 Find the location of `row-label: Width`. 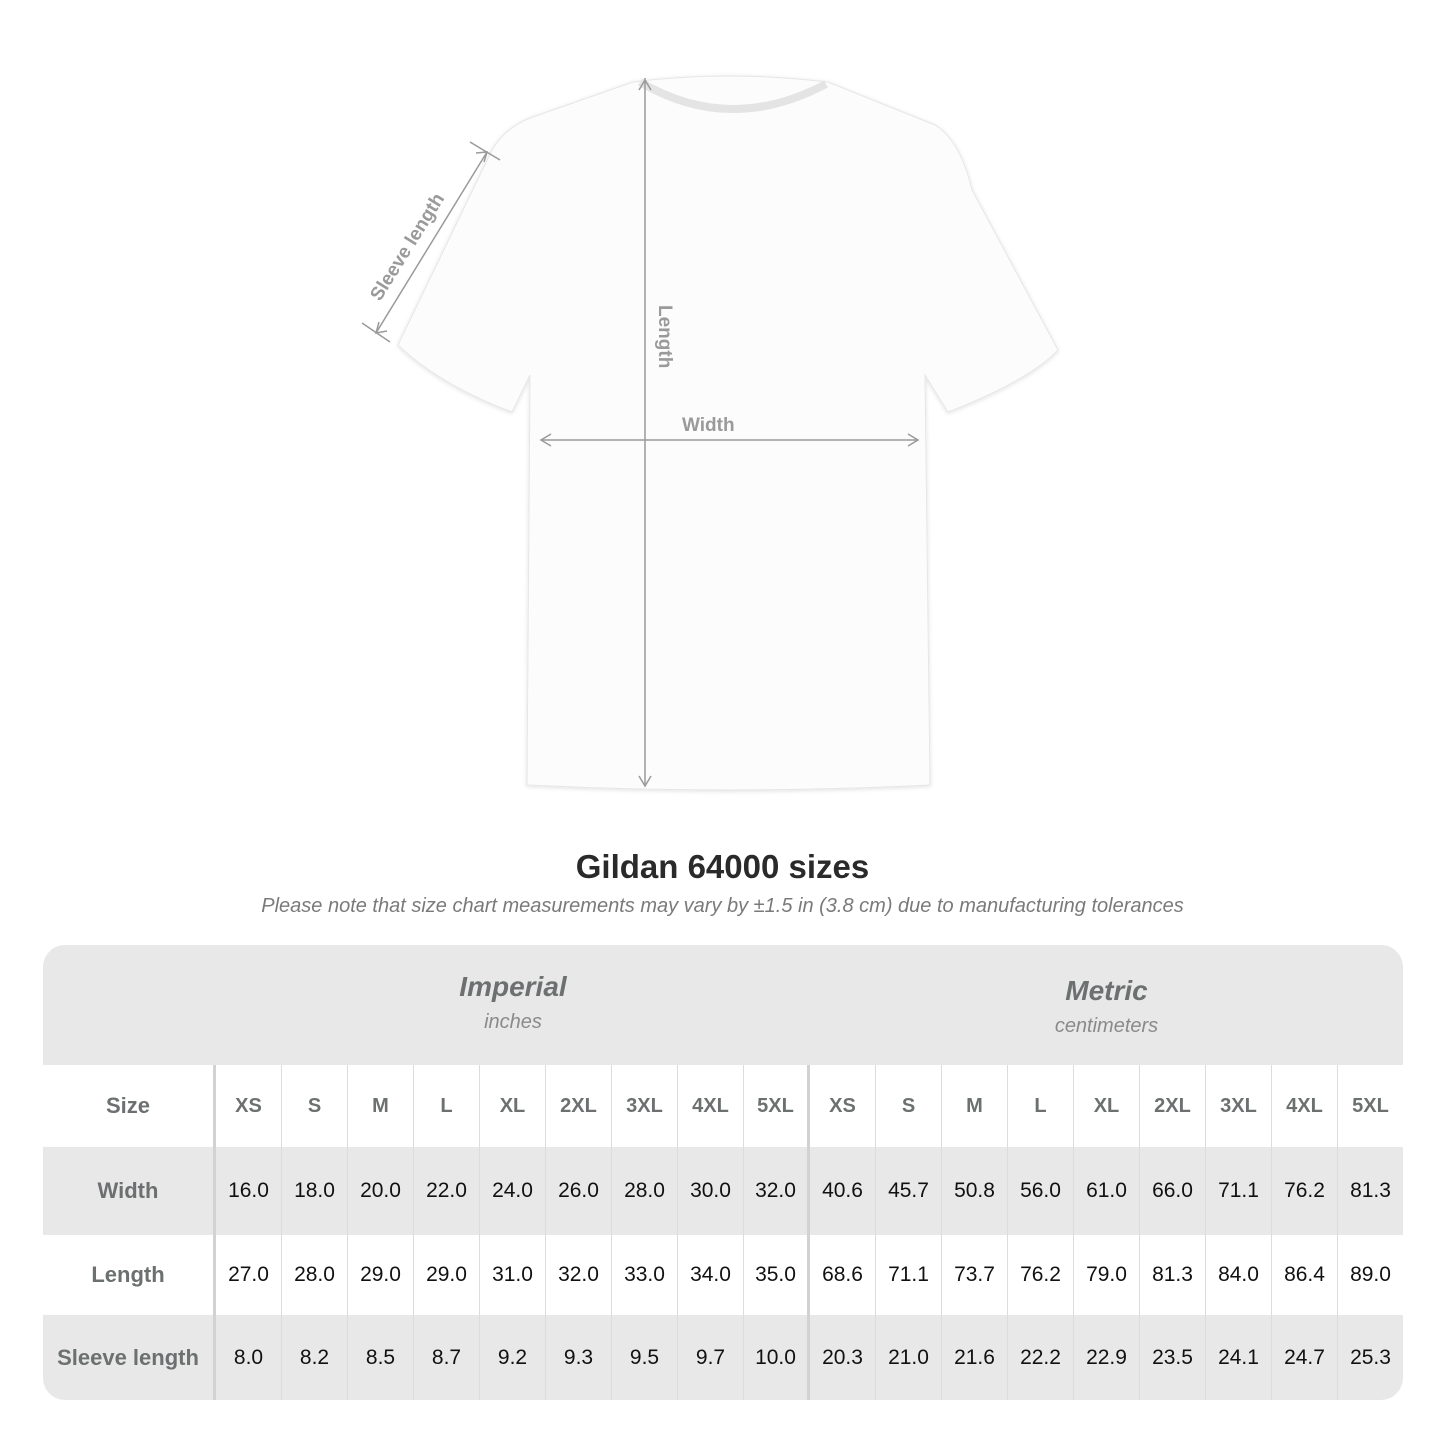

row-label: Width is located at coordinates (129, 1191).